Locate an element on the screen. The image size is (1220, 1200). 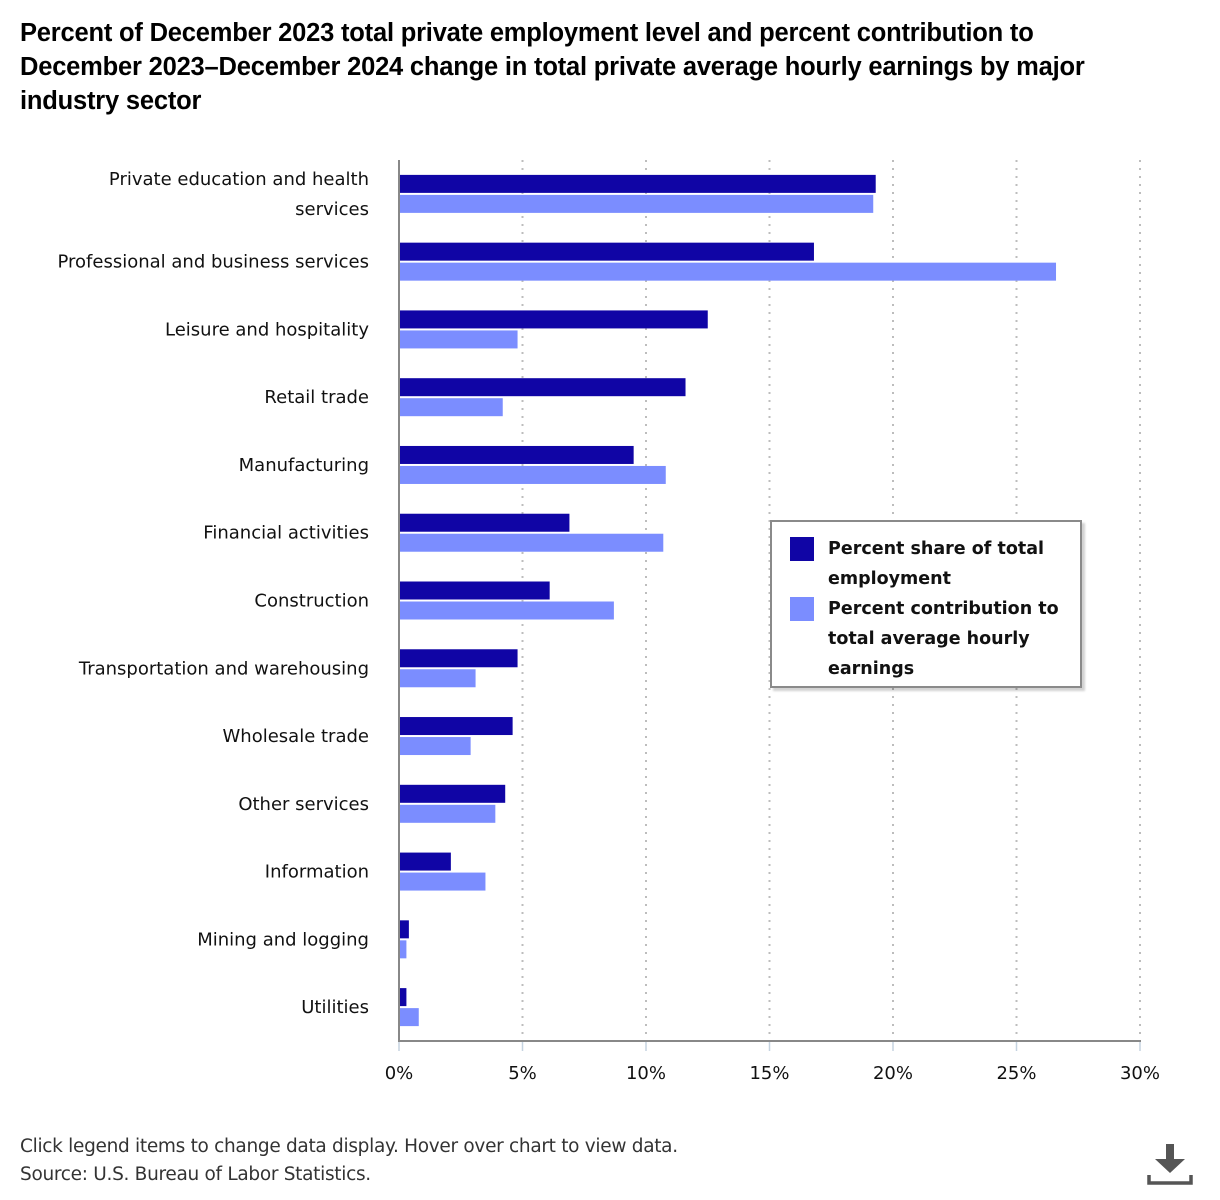
bar-financial-activities-earnings-contribution is located at coordinates (532, 542).